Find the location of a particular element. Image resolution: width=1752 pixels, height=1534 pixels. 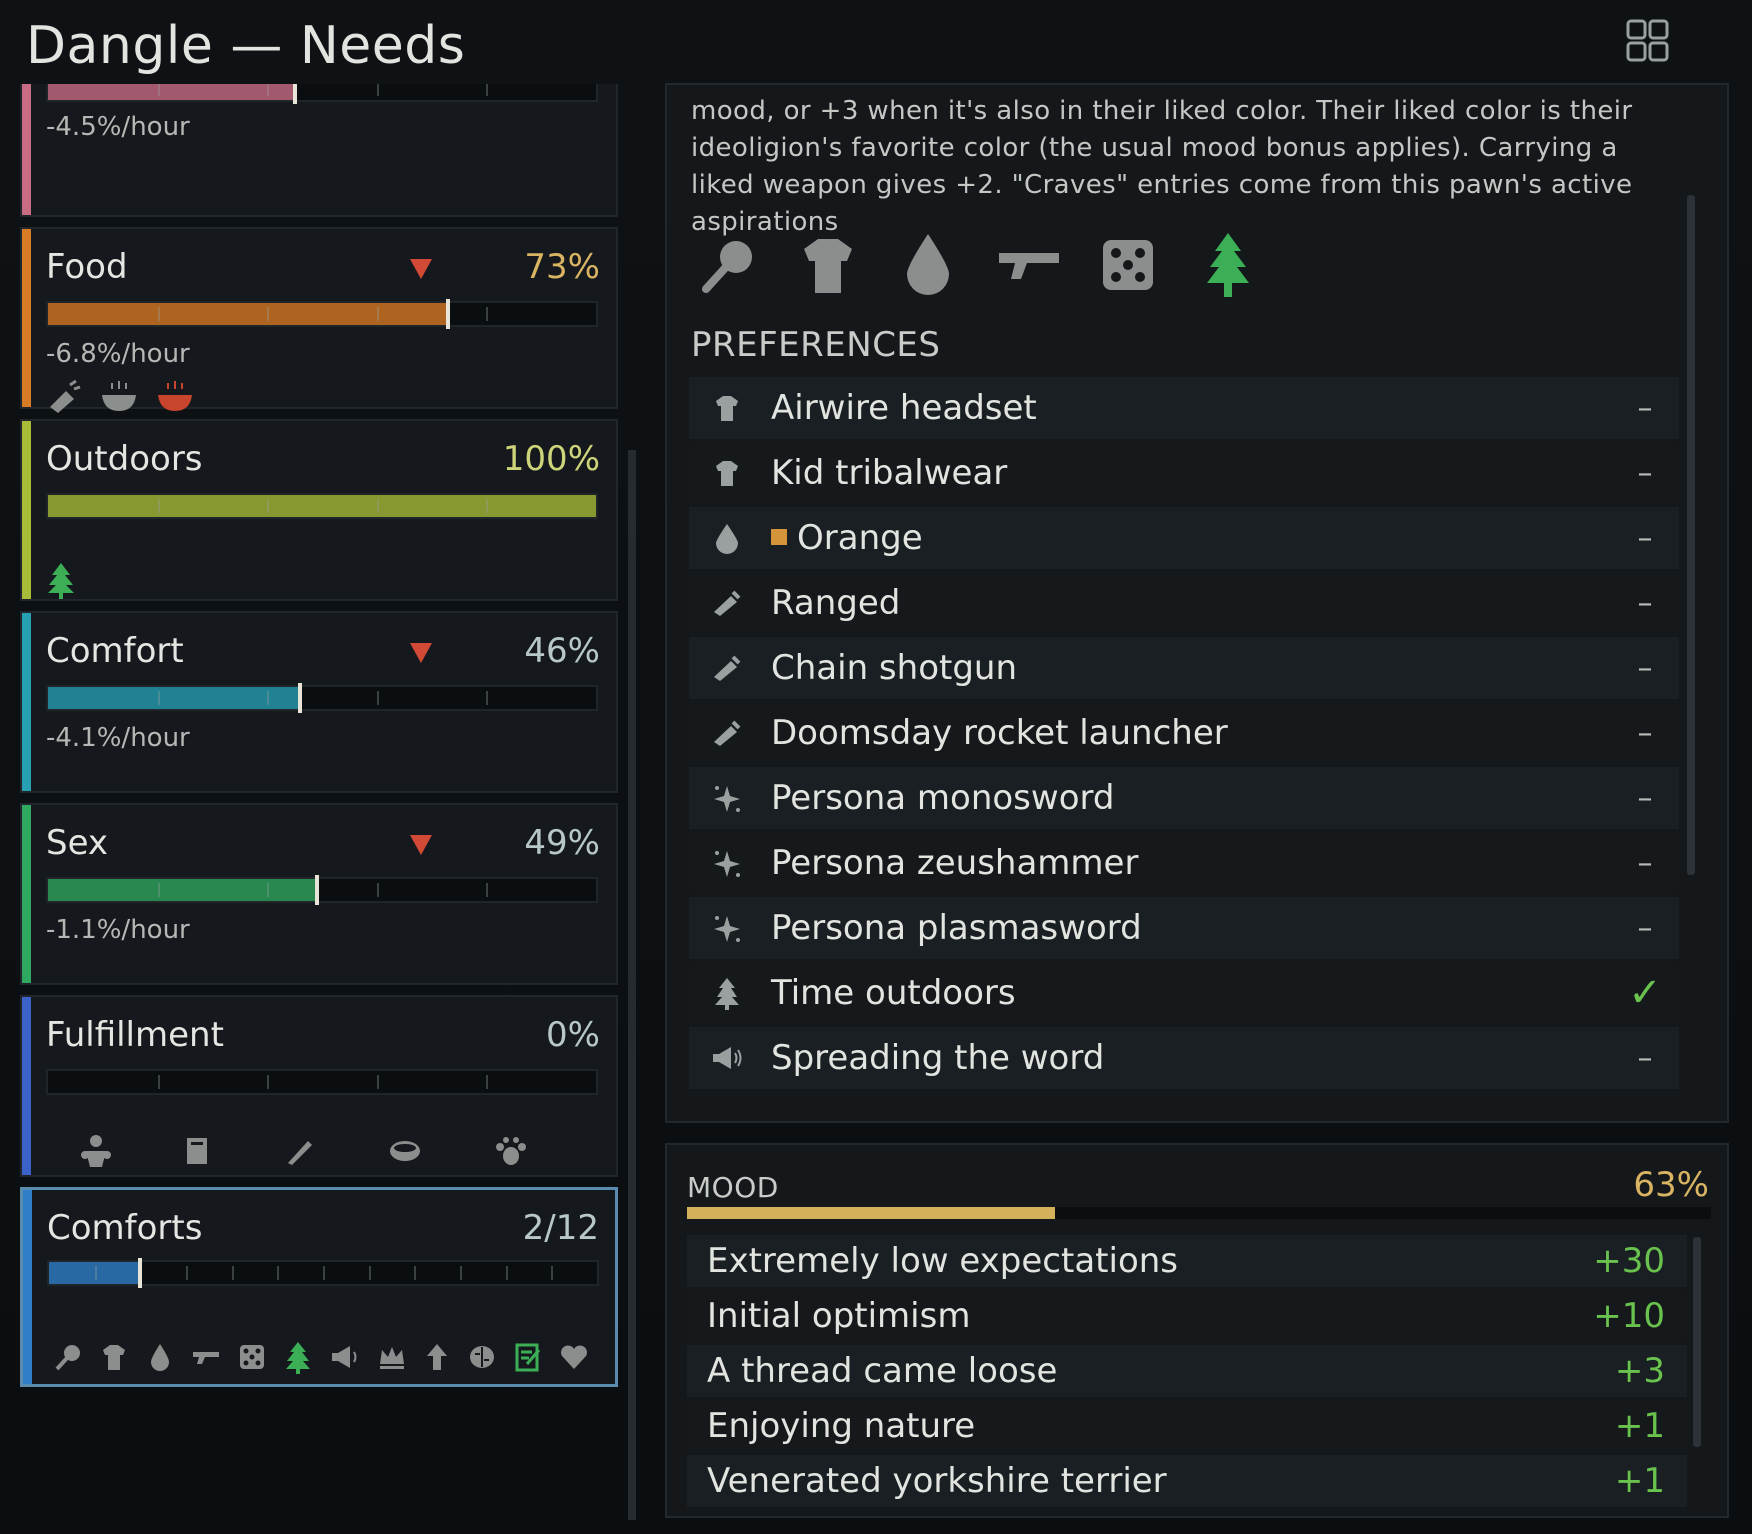

category-tab-apparel is located at coordinates (828, 265).